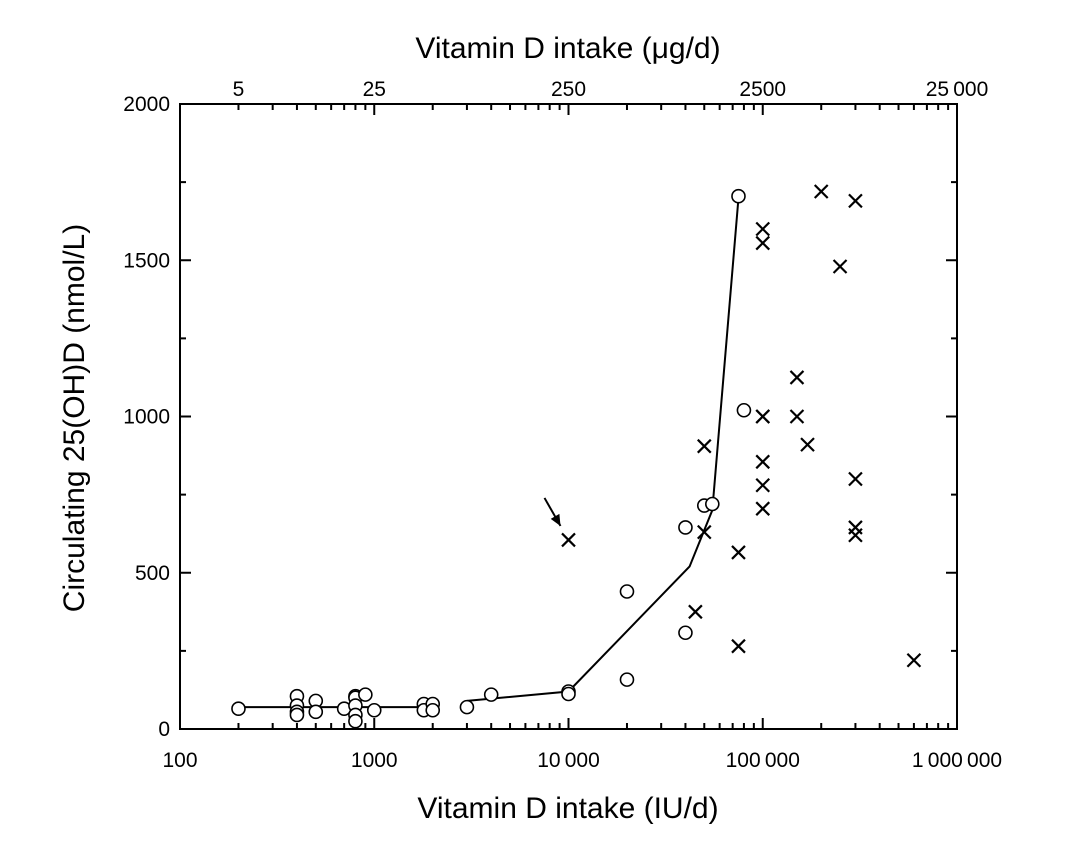 This screenshot has width=1092, height=864. What do you see at coordinates (146, 417) in the screenshot?
I see `y-tick-label: 1000` at bounding box center [146, 417].